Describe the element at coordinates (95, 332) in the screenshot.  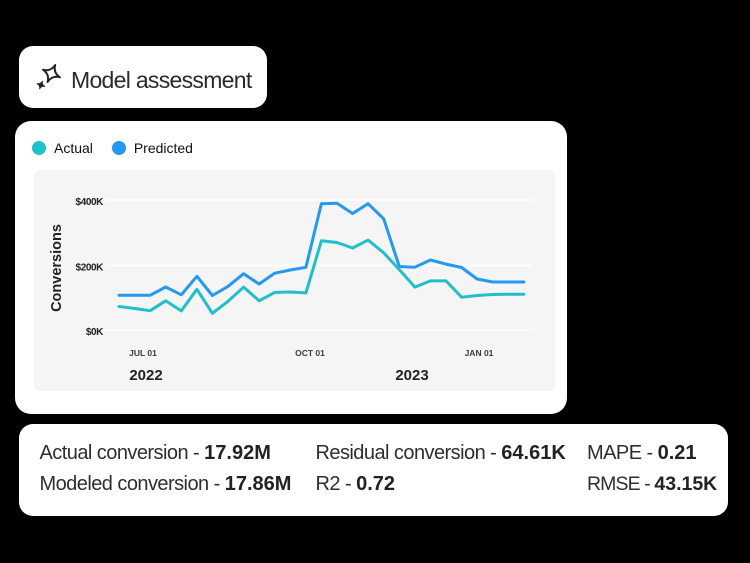
I see `svg-text: $0K` at that location.